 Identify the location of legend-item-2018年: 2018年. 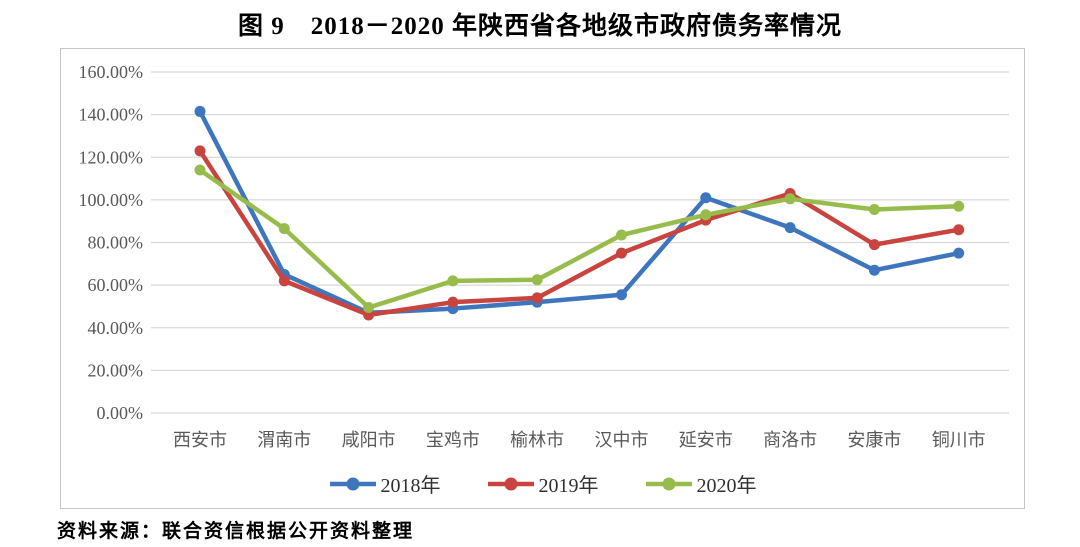
(385, 483).